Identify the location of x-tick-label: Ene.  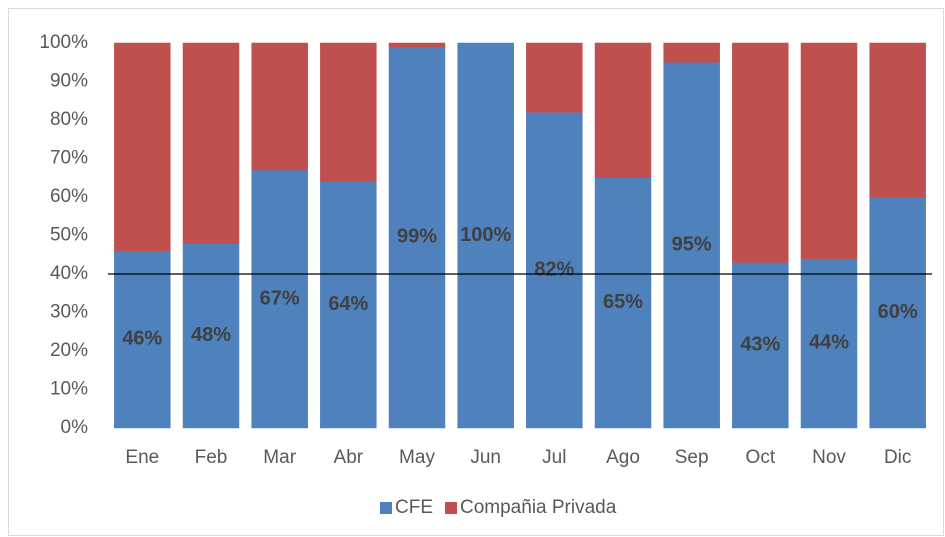
(142, 457).